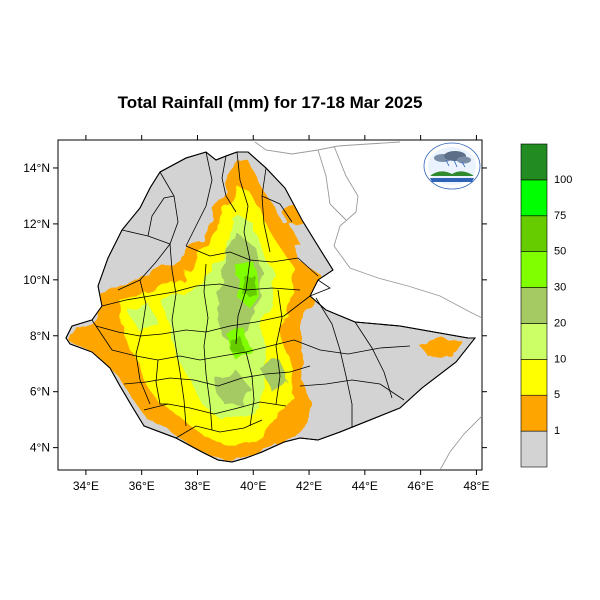 Image resolution: width=600 pixels, height=600 pixels. I want to click on y-tick-label: 12°N, so click(36, 224).